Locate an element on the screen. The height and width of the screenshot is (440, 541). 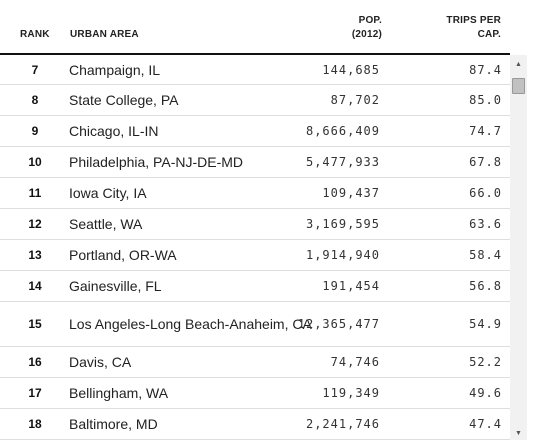
rank-cell: 8 is located at coordinates (35, 100).